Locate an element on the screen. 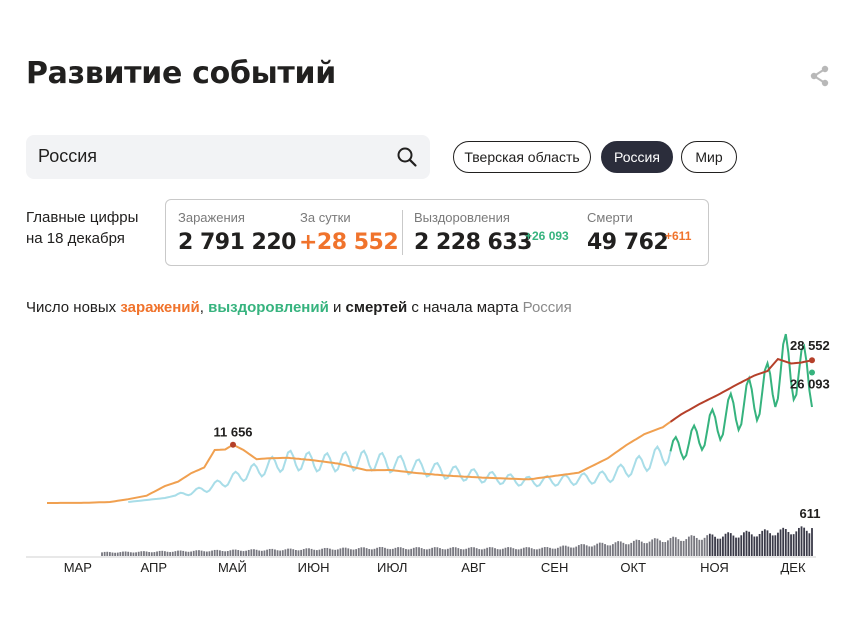 The height and width of the screenshot is (626, 860). summary-caption-date: на 18 декабря is located at coordinates (75, 238).